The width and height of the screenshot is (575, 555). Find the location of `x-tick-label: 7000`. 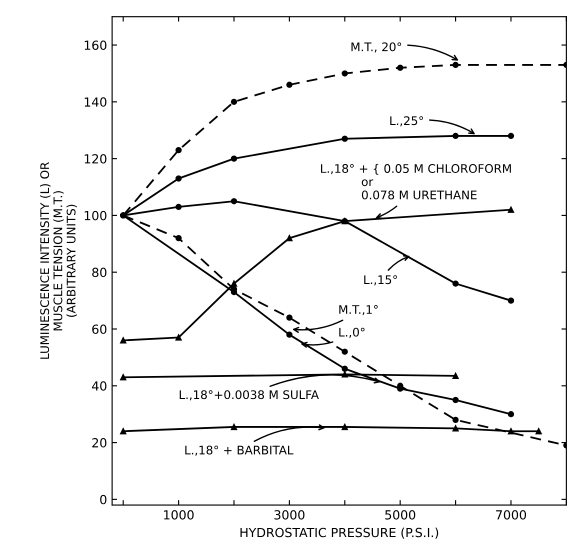

x-tick-label: 7000 is located at coordinates (511, 515).